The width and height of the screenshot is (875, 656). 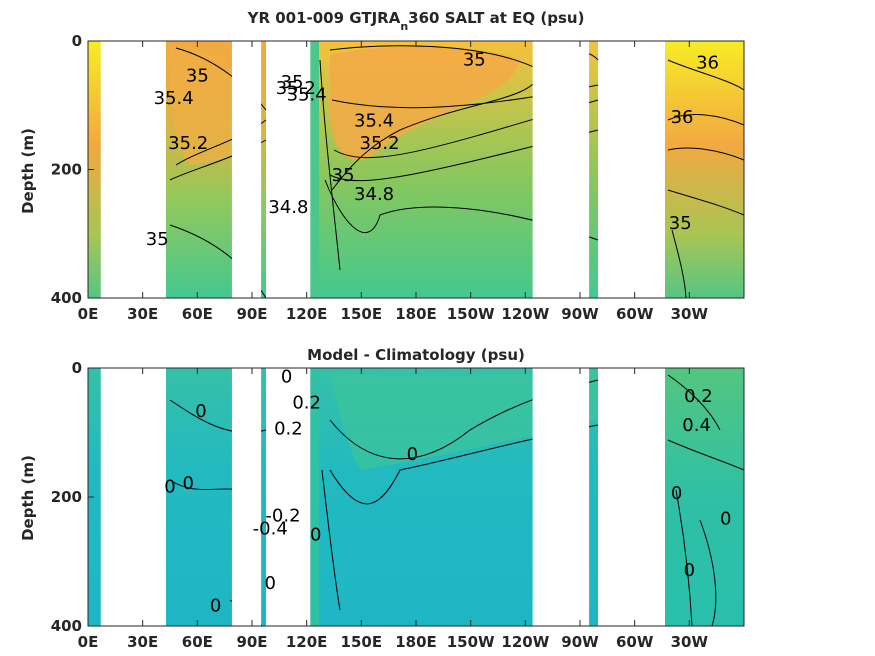 What do you see at coordinates (362, 314) in the screenshot?
I see `x-tick-label: 150E` at bounding box center [362, 314].